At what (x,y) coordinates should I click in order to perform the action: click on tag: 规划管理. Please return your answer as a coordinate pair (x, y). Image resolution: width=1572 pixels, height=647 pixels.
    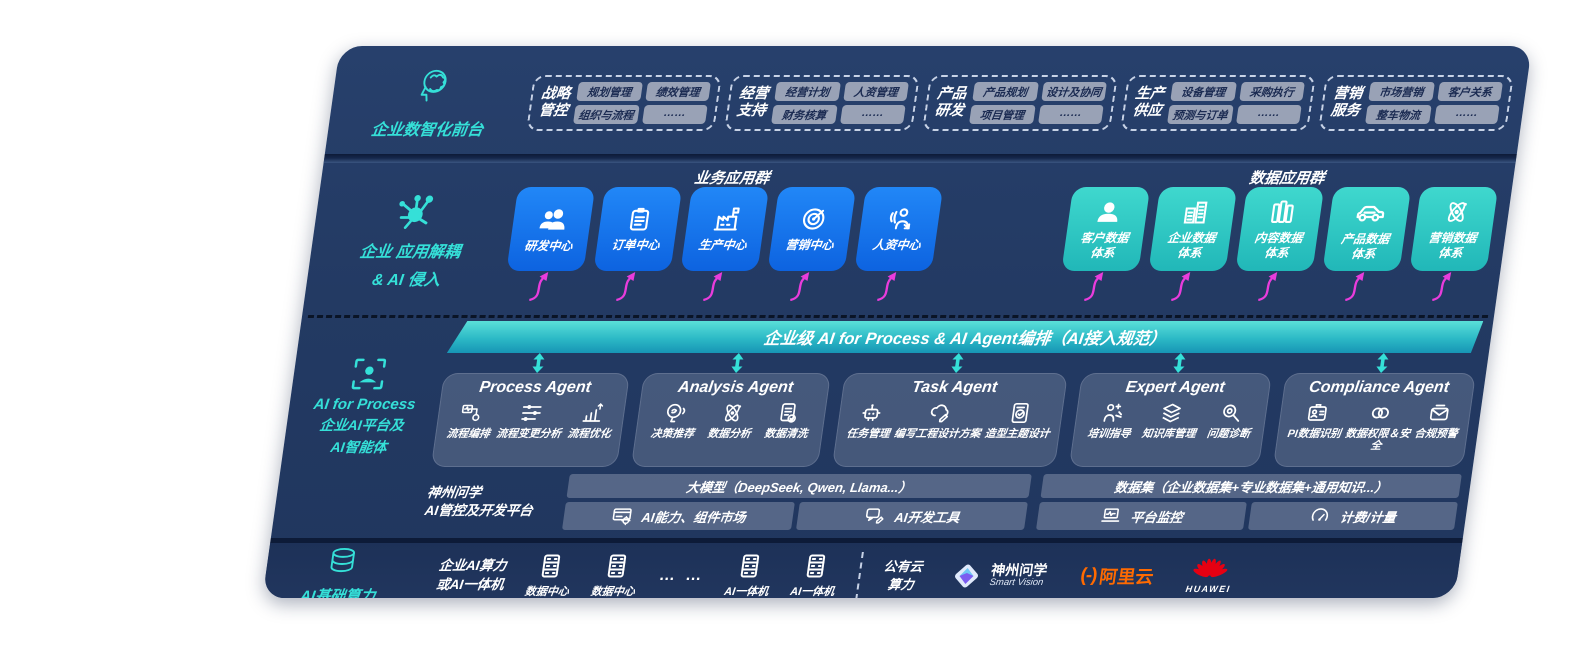
    Looking at the image, I should click on (609, 91).